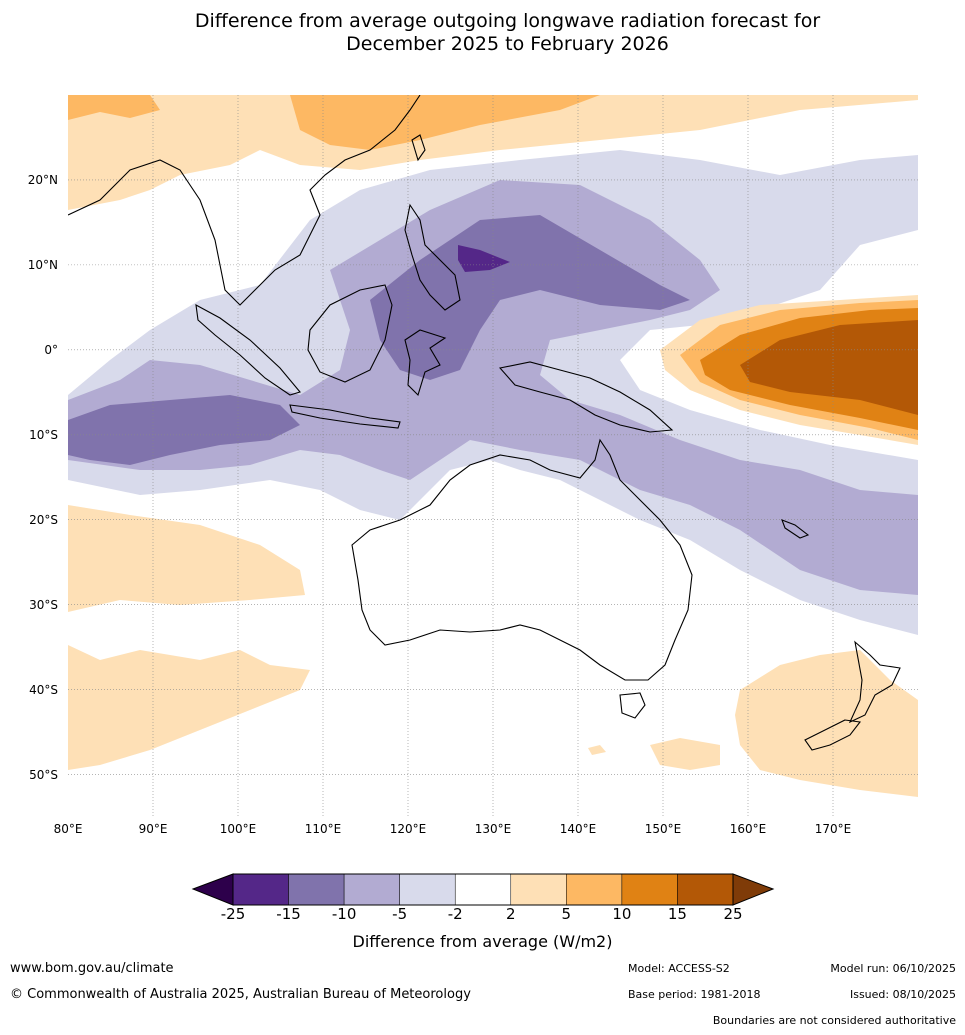  Describe the element at coordinates (43, 604) in the screenshot. I see `lat-tick-label: 30°S` at that location.